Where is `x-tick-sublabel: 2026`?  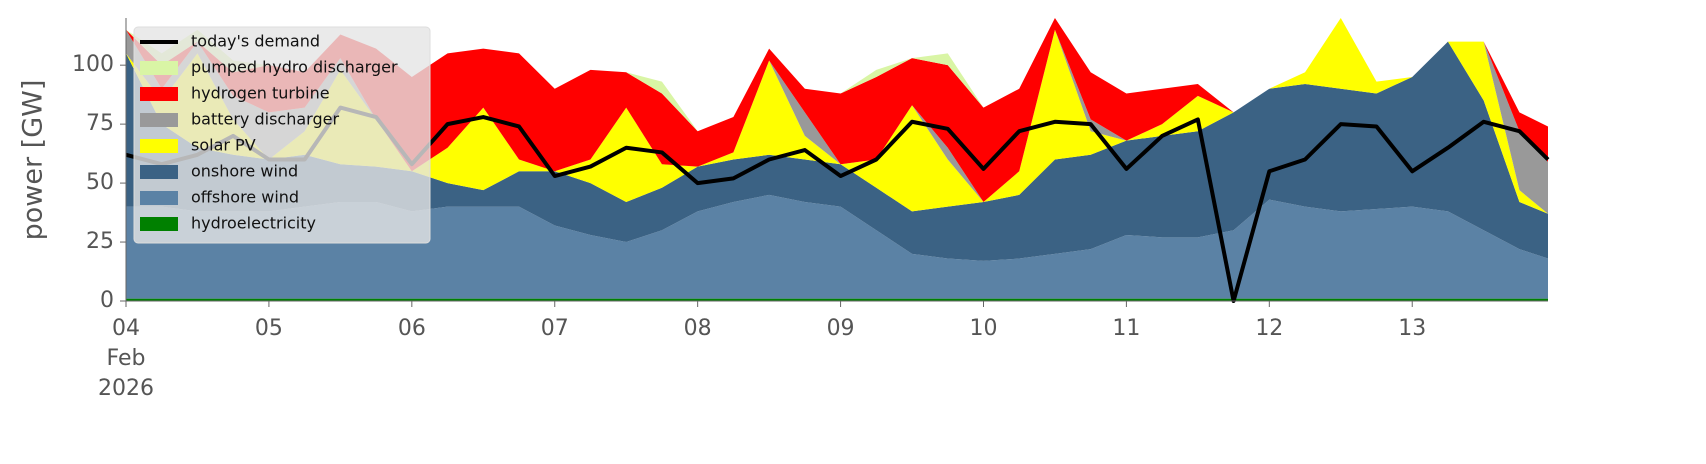 x-tick-sublabel: 2026 is located at coordinates (126, 388).